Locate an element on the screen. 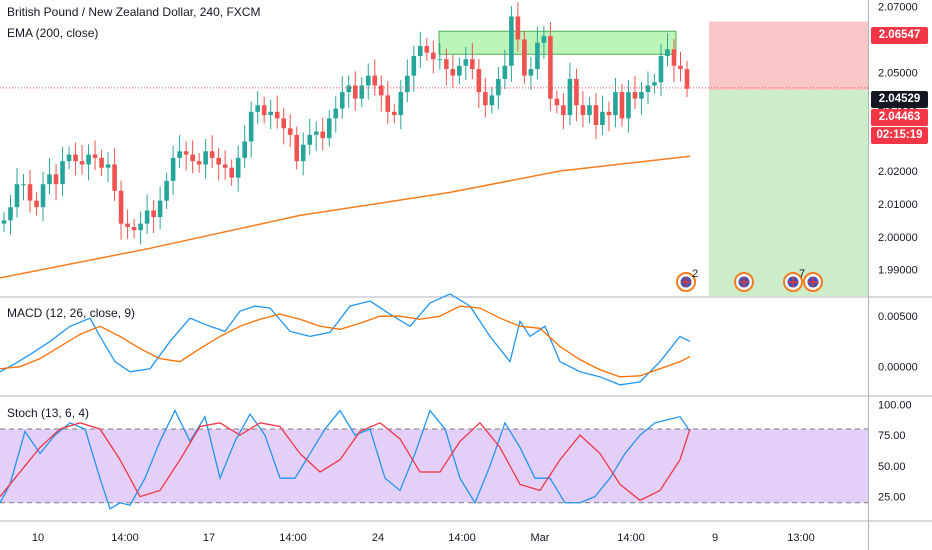 The height and width of the screenshot is (550, 932). event-flag-icon: 7 is located at coordinates (794, 280).